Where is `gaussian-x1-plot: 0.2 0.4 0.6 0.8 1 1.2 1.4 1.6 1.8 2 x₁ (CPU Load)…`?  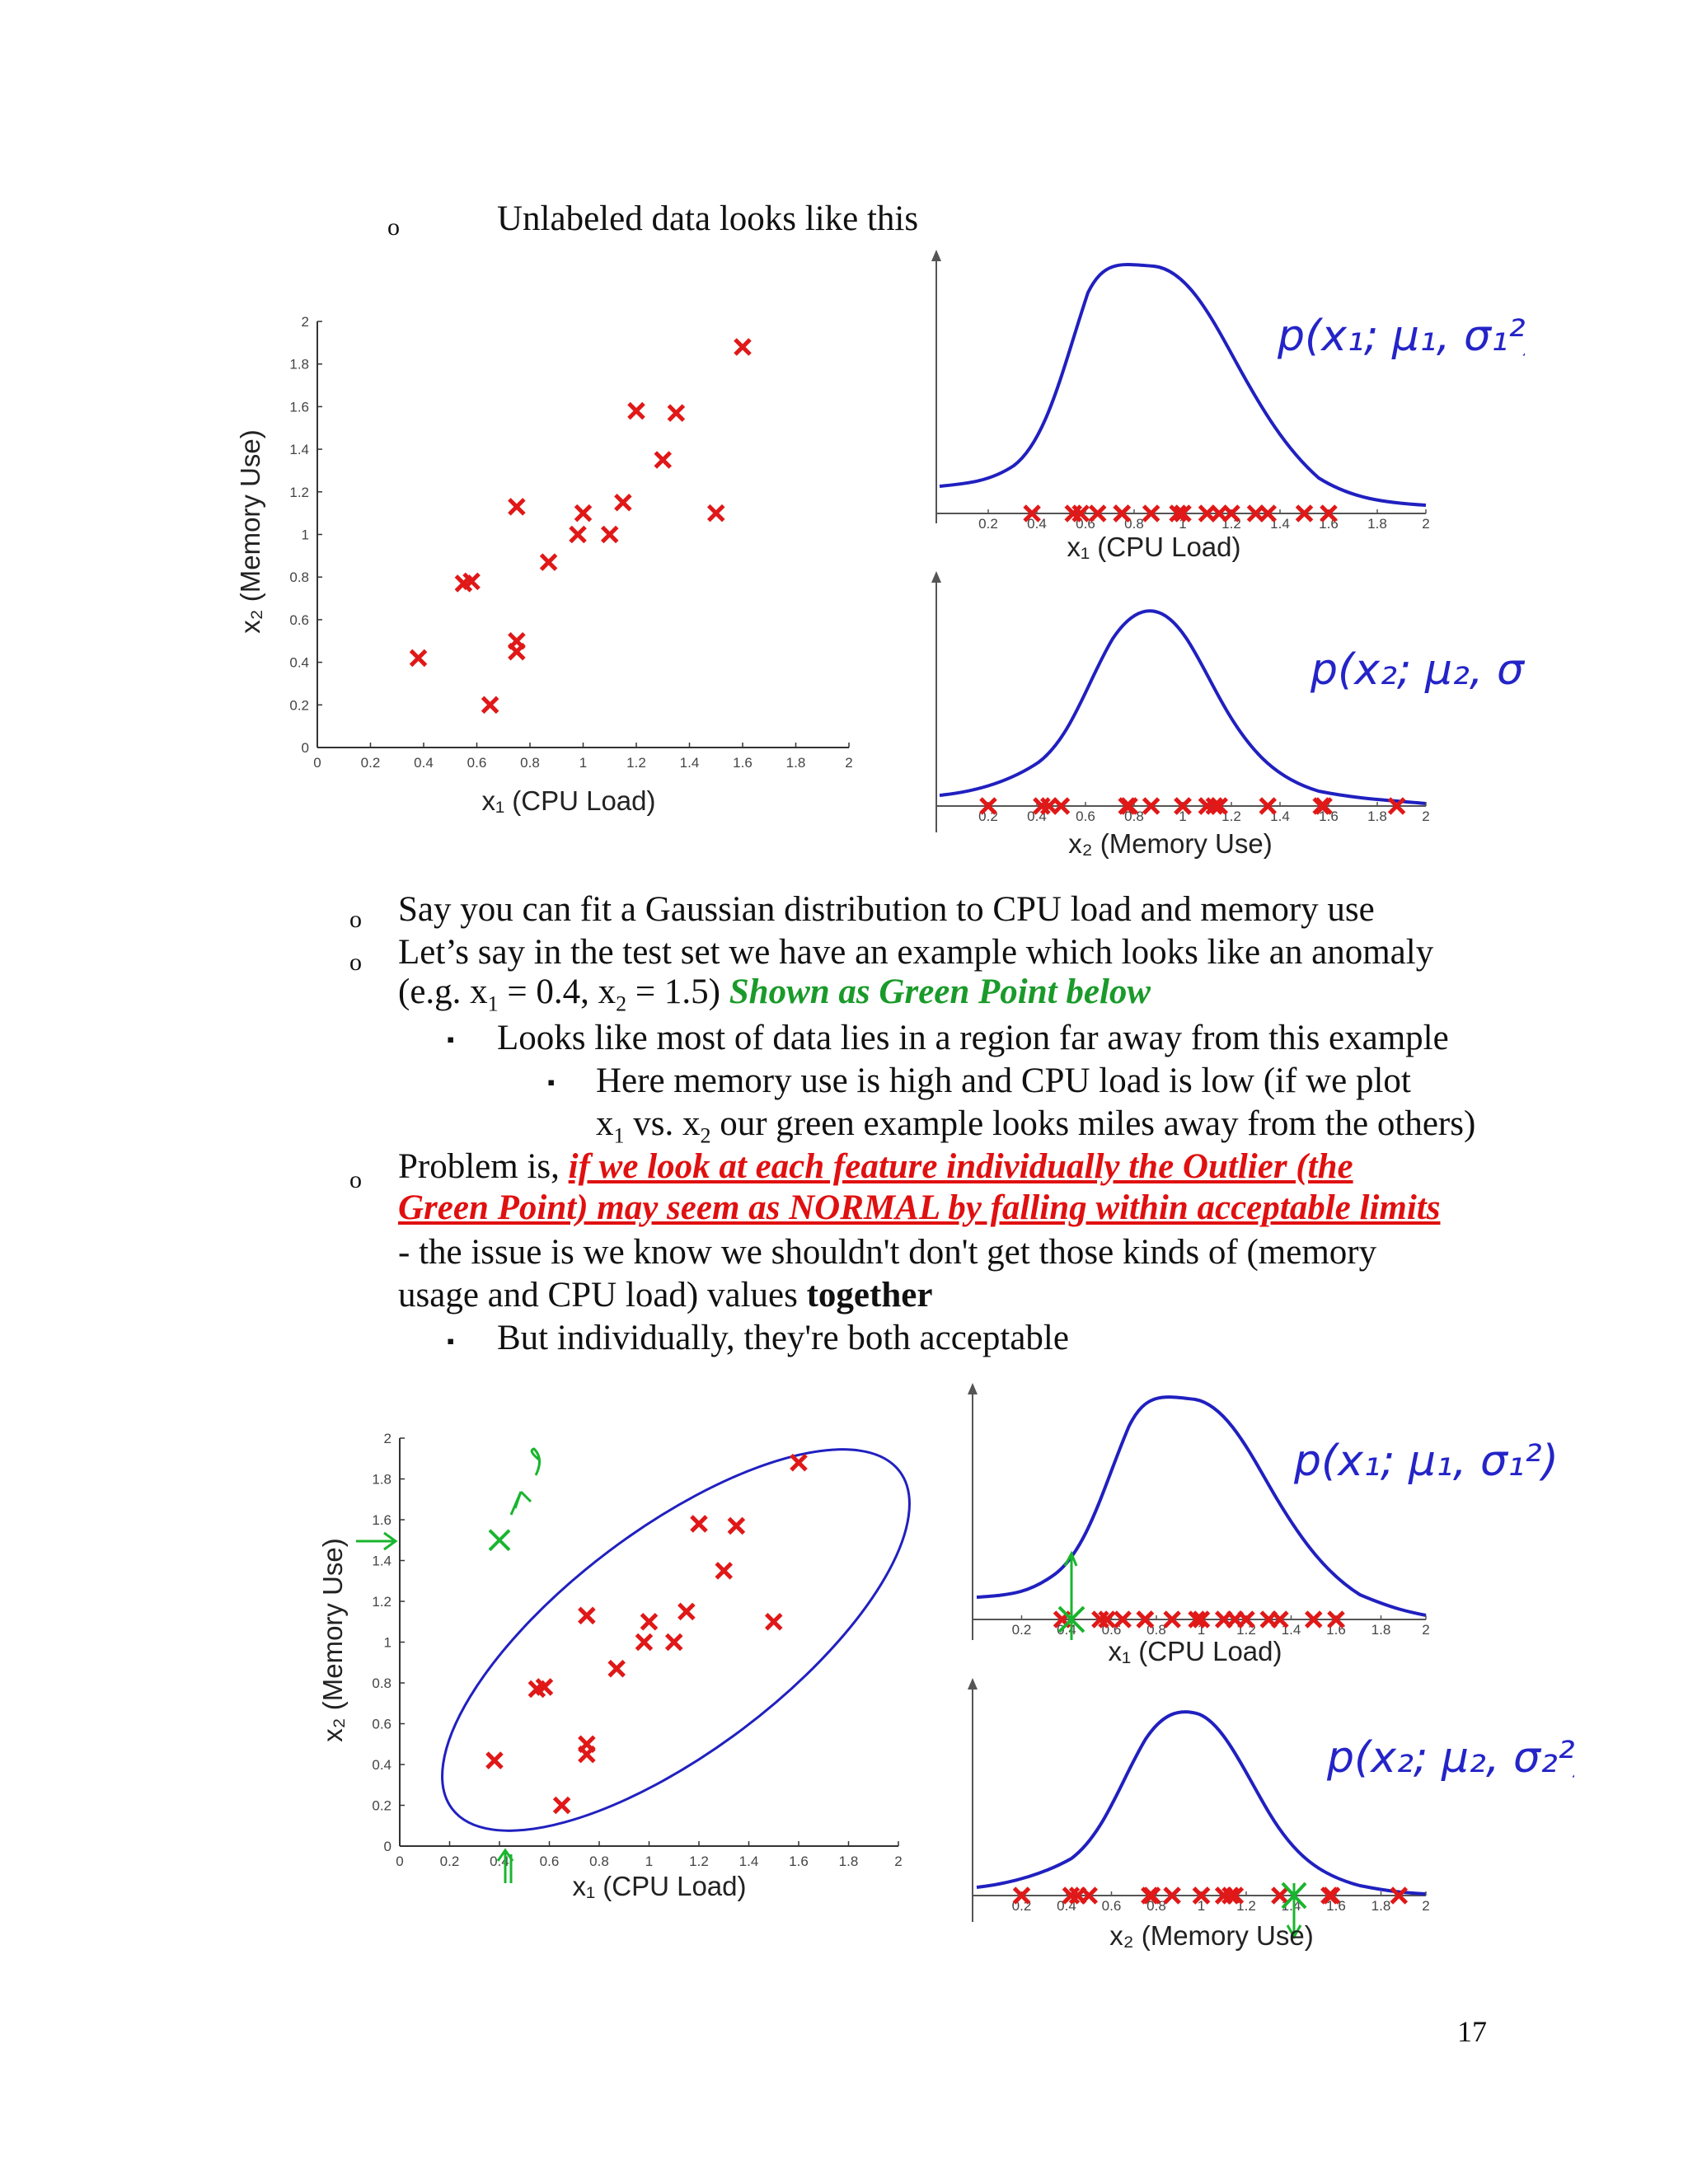
gaussian-x1-plot: 0.2 0.4 0.6 0.8 1 1.2 1.4 1.6 1.8 2 x₁ (CPU Load)… is located at coordinates (1228, 406).